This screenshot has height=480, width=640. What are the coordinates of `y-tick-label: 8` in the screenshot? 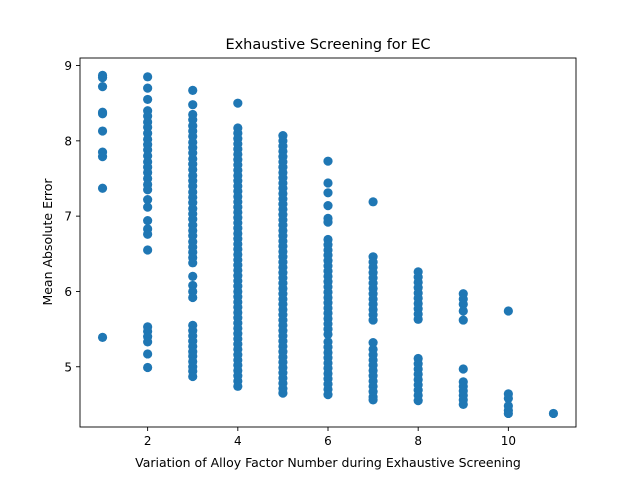 It's located at (68, 141).